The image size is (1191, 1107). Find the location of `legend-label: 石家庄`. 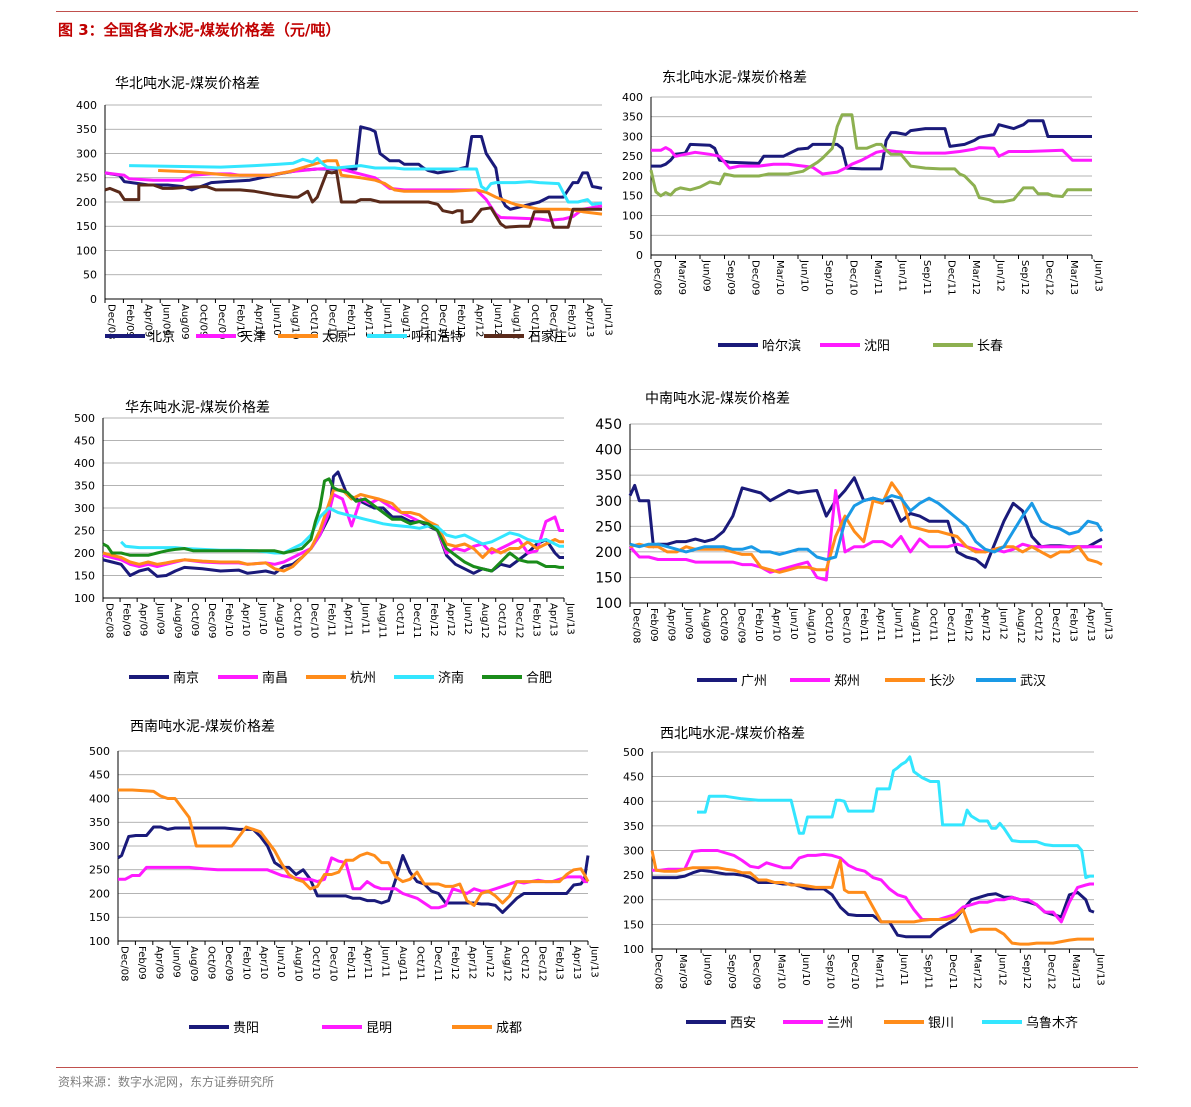

legend-label: 石家庄 is located at coordinates (547, 337).